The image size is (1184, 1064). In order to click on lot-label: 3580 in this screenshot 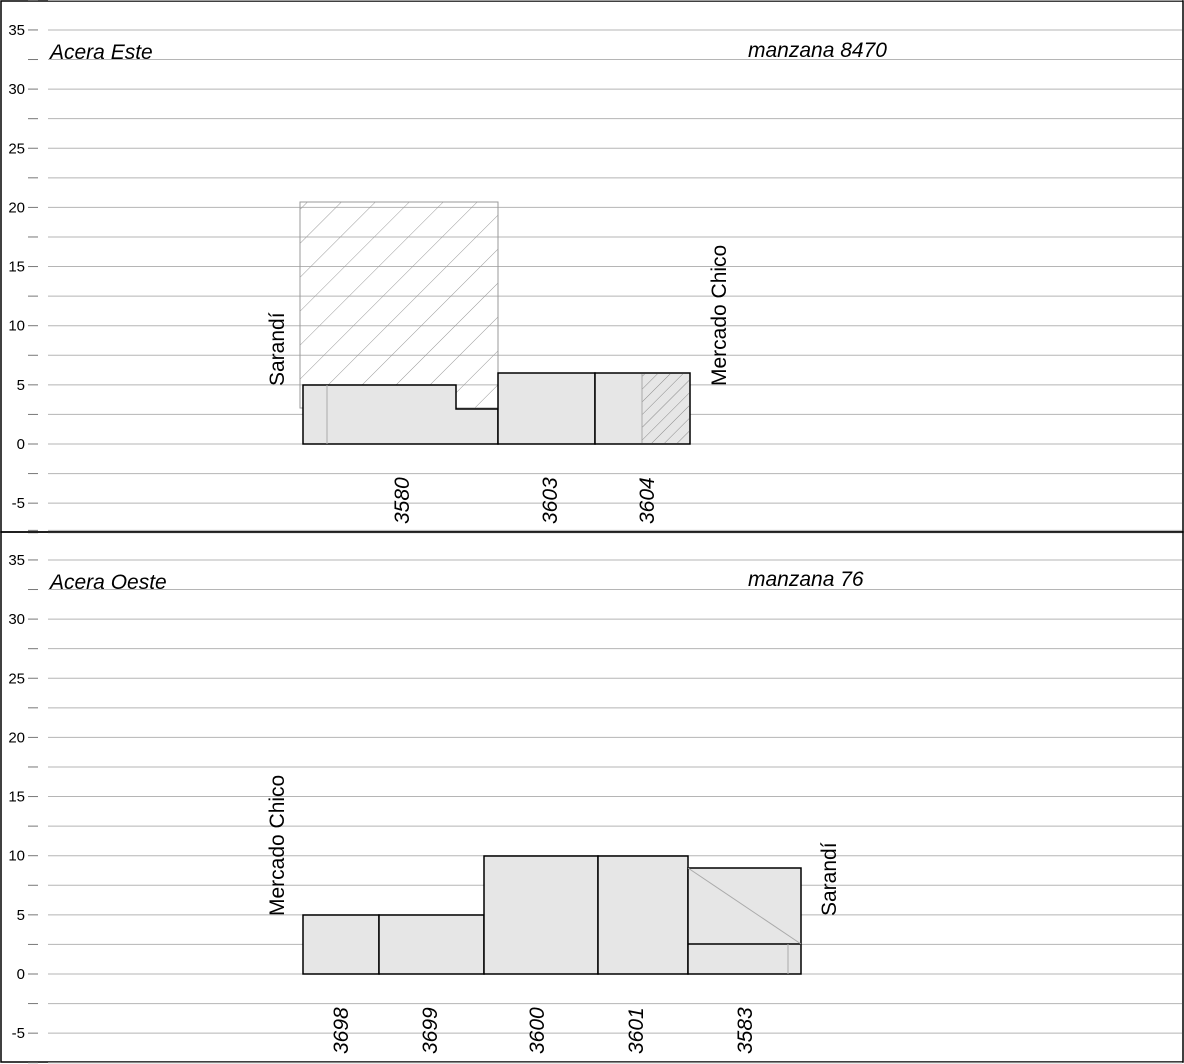, I will do `click(402, 500)`.